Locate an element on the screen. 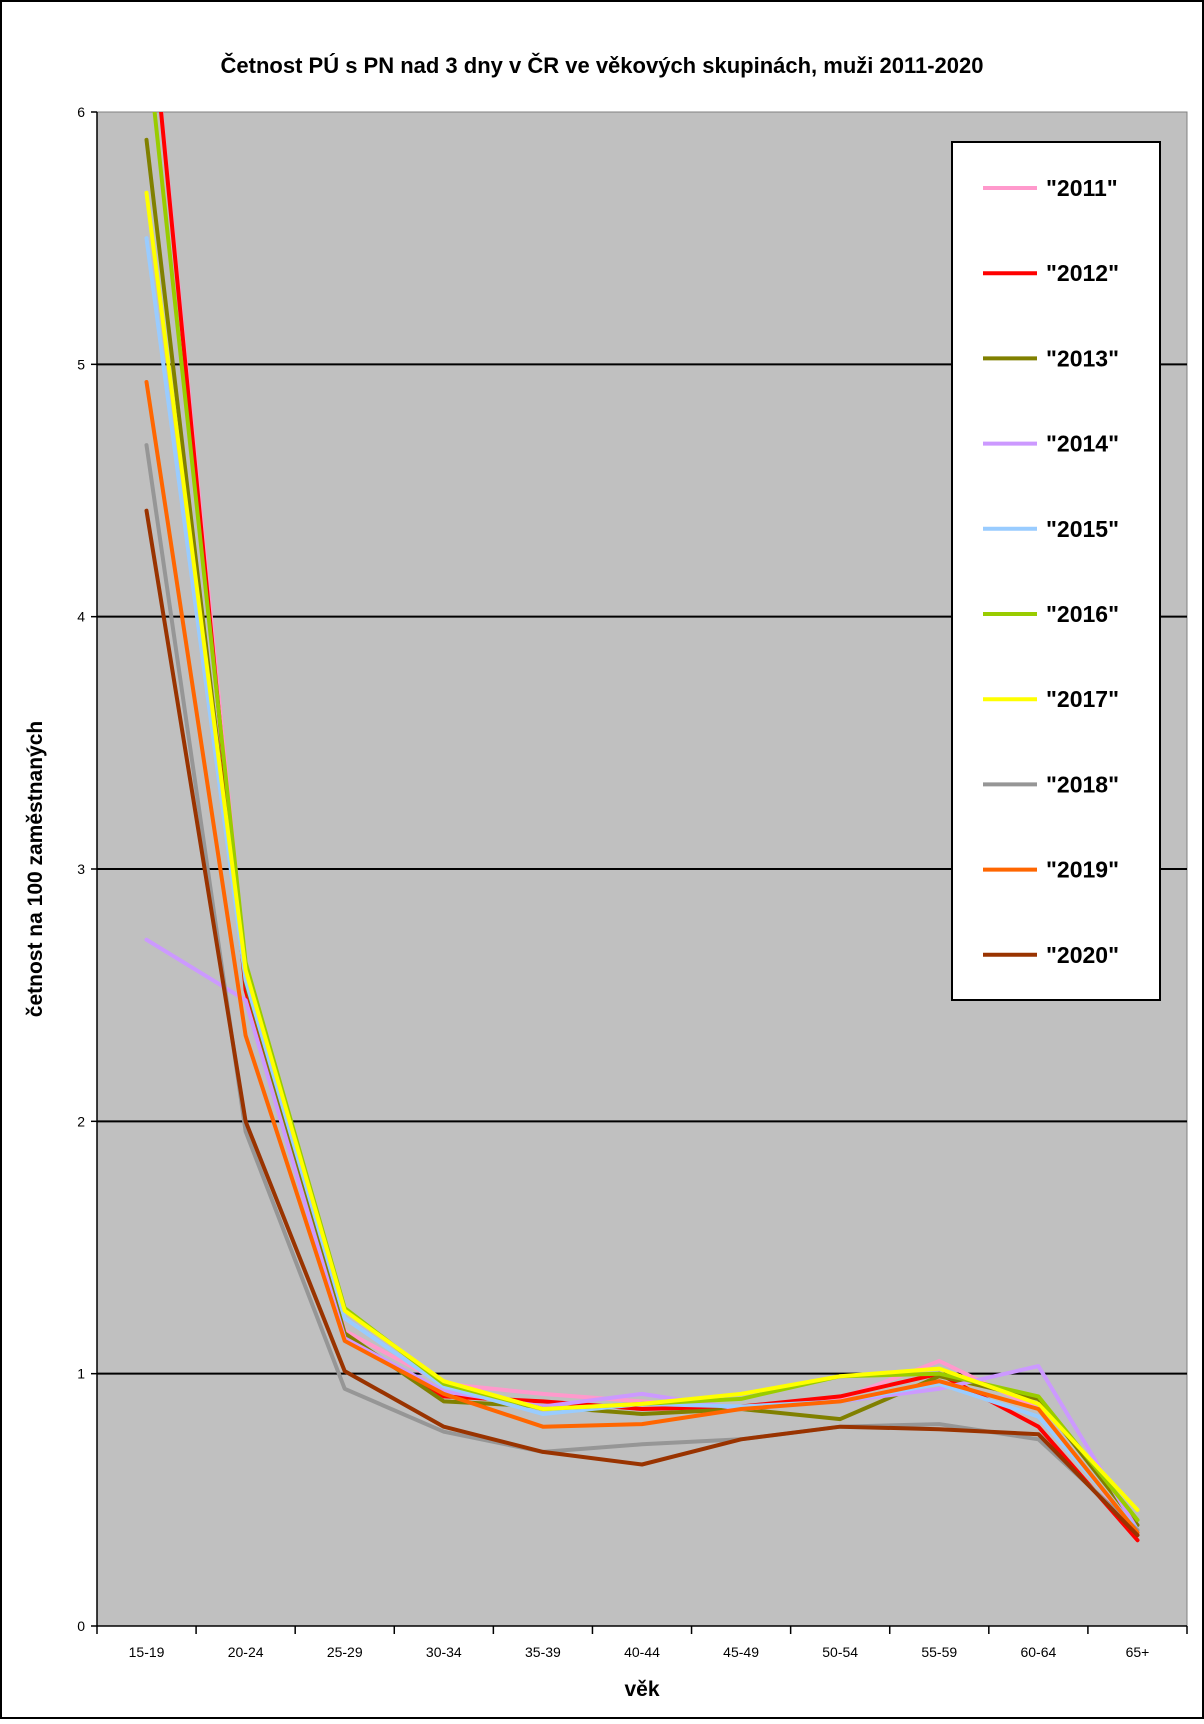 This screenshot has height=1724, width=1204. x-tick-label: 40-44 is located at coordinates (642, 1652).